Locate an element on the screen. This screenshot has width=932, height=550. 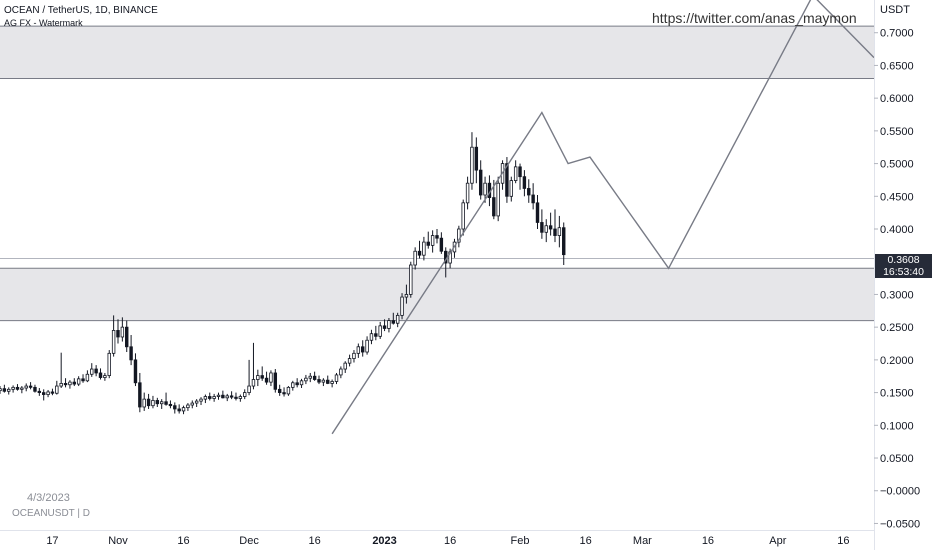
price-axis-unit: USDT is located at coordinates (895, 10).